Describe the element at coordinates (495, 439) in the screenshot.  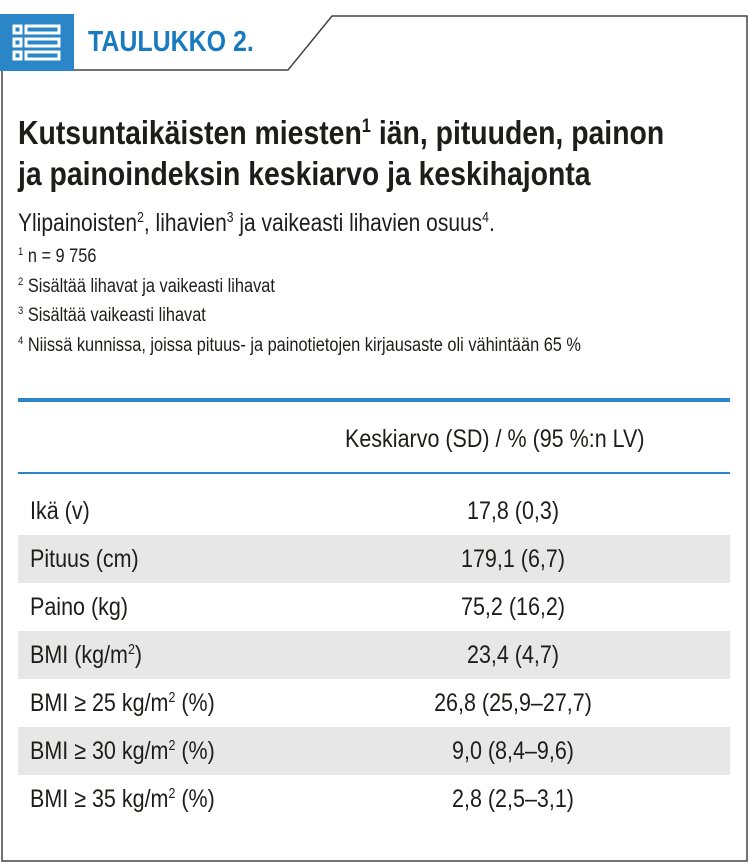
I see `column-header: Keskiarvo (SD) / % (95 %:n LV)` at that location.